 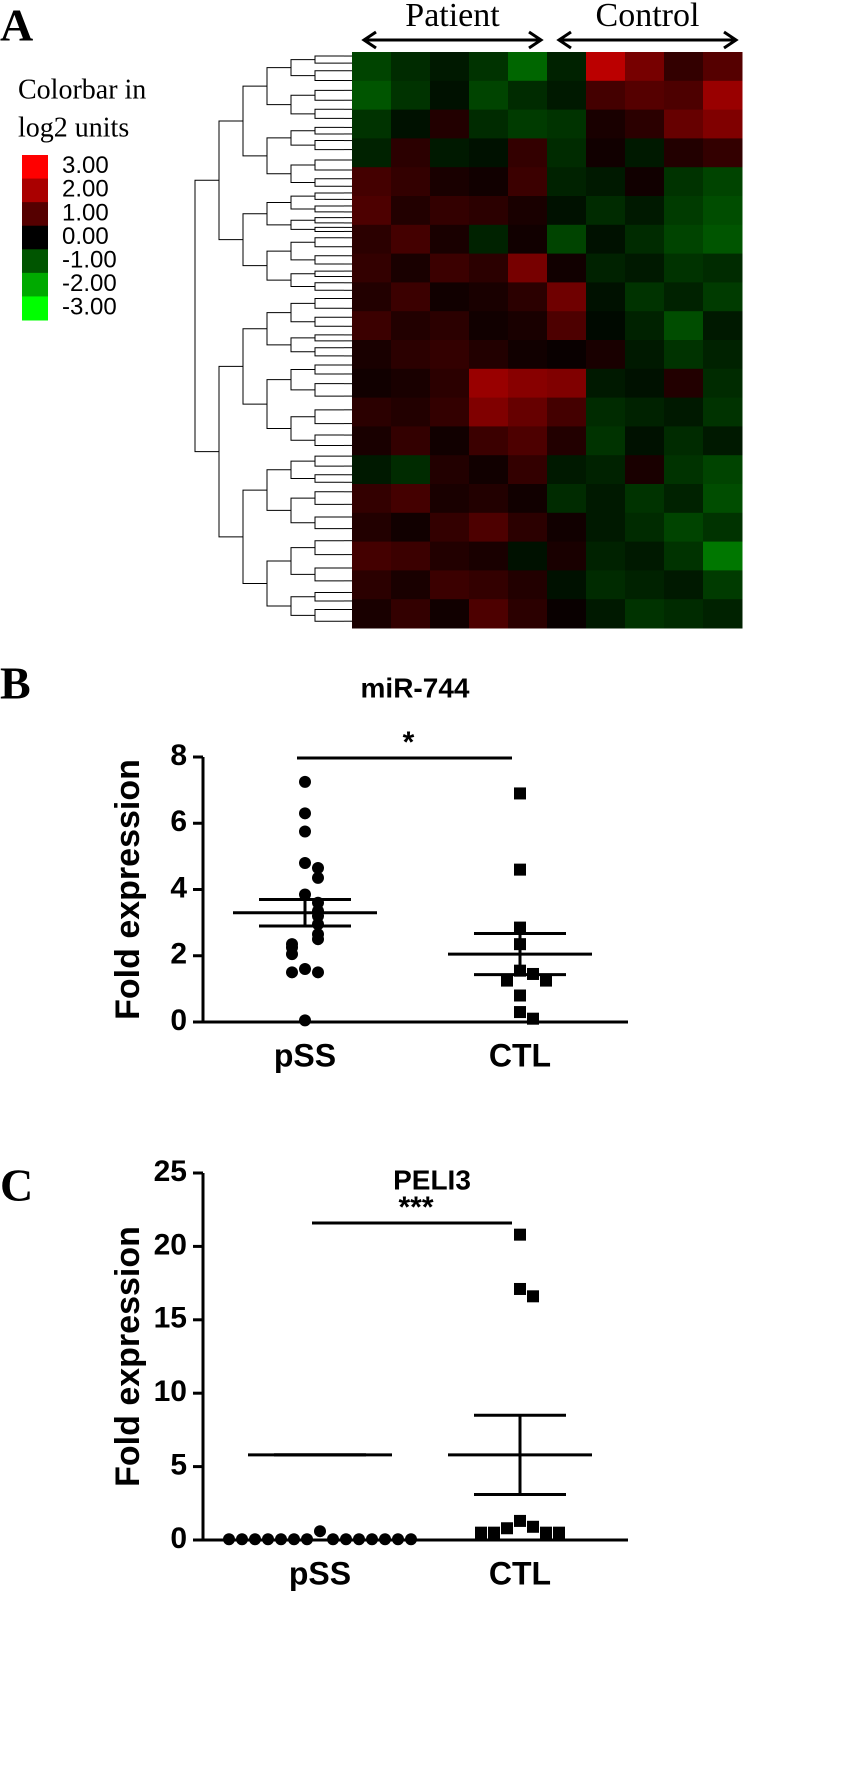 What do you see at coordinates (15, 683) in the screenshot?
I see `panel-label: B` at bounding box center [15, 683].